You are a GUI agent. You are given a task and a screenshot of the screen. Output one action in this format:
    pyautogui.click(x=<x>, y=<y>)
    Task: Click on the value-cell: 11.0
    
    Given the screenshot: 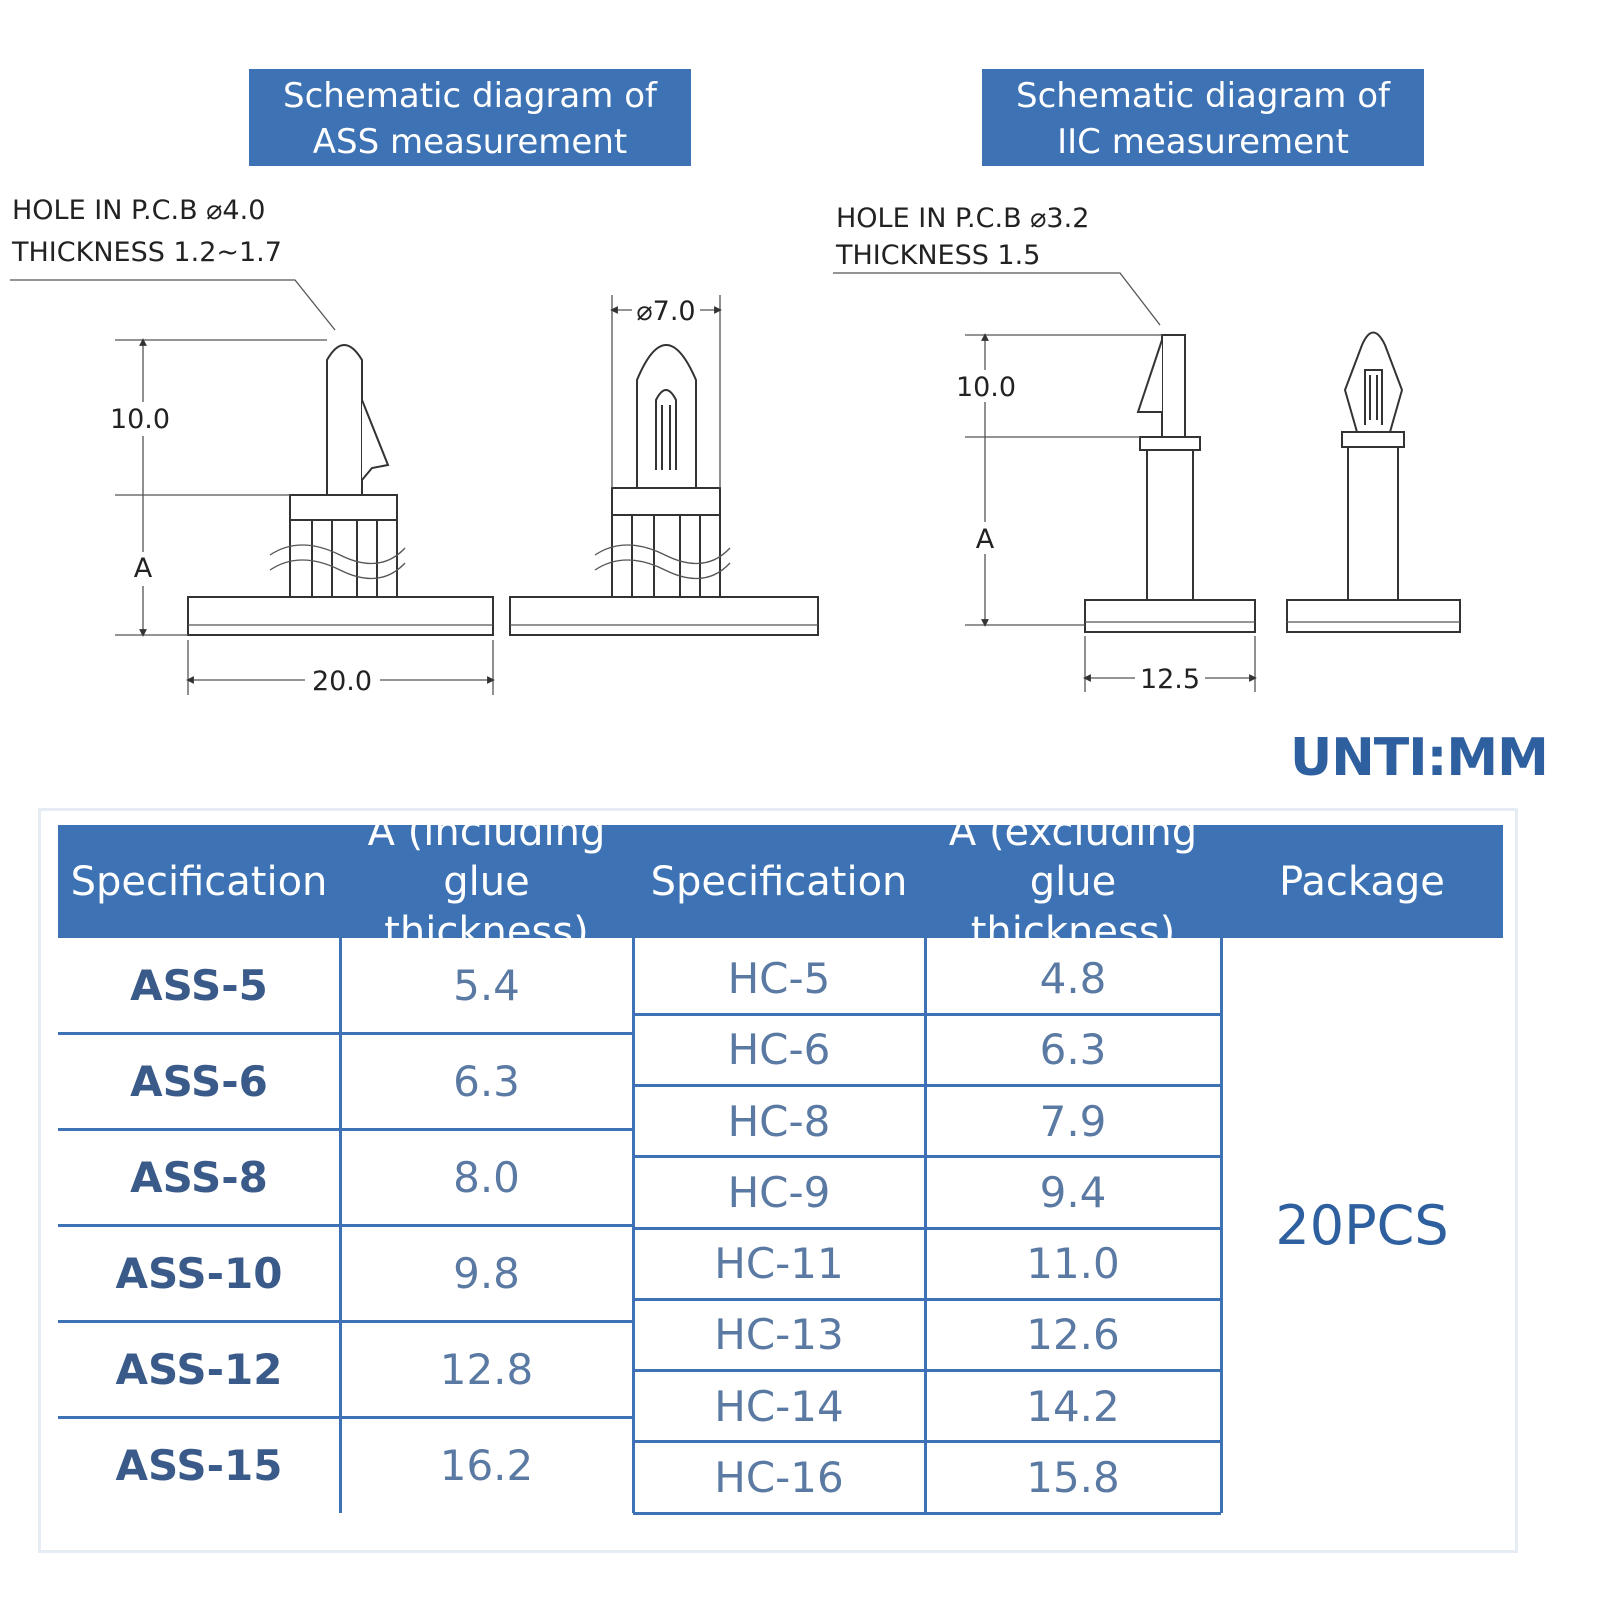 What is the action you would take?
    pyautogui.click(x=1073, y=1264)
    